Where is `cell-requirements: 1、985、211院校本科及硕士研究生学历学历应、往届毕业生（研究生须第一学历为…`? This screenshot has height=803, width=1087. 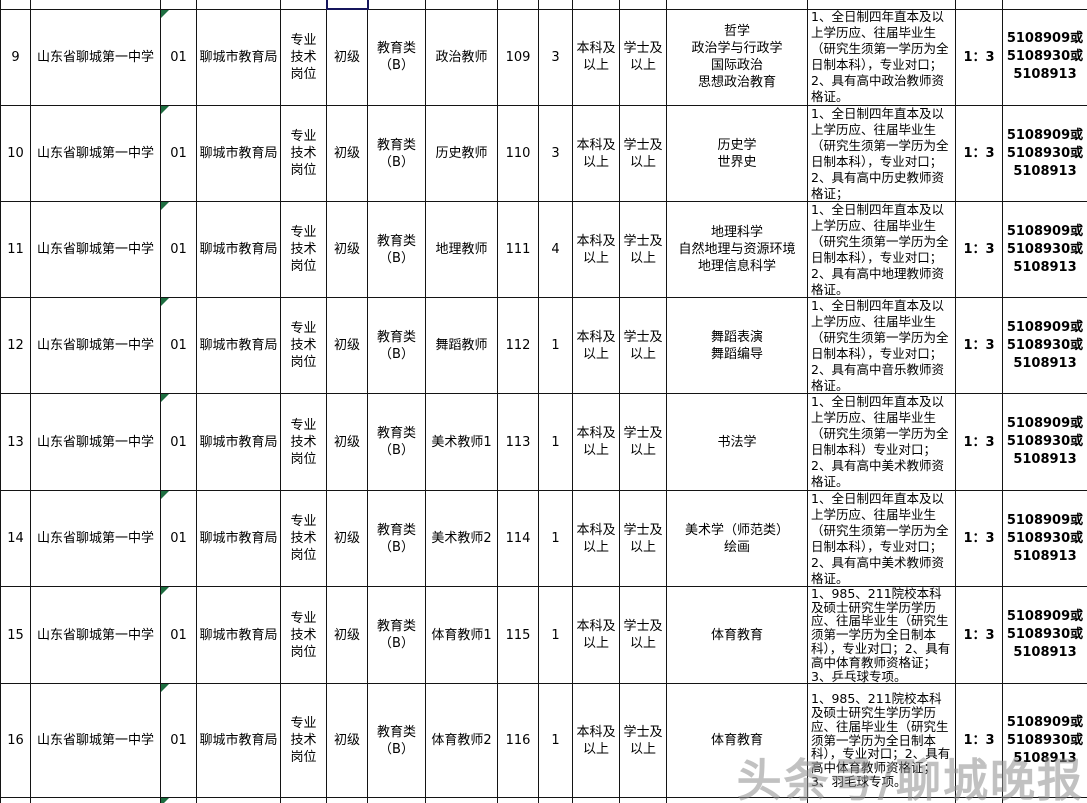 cell-requirements: 1、985、211院校本科及硕士研究生学历学历应、往届毕业生（研究生须第一学历为… is located at coordinates (881, 740).